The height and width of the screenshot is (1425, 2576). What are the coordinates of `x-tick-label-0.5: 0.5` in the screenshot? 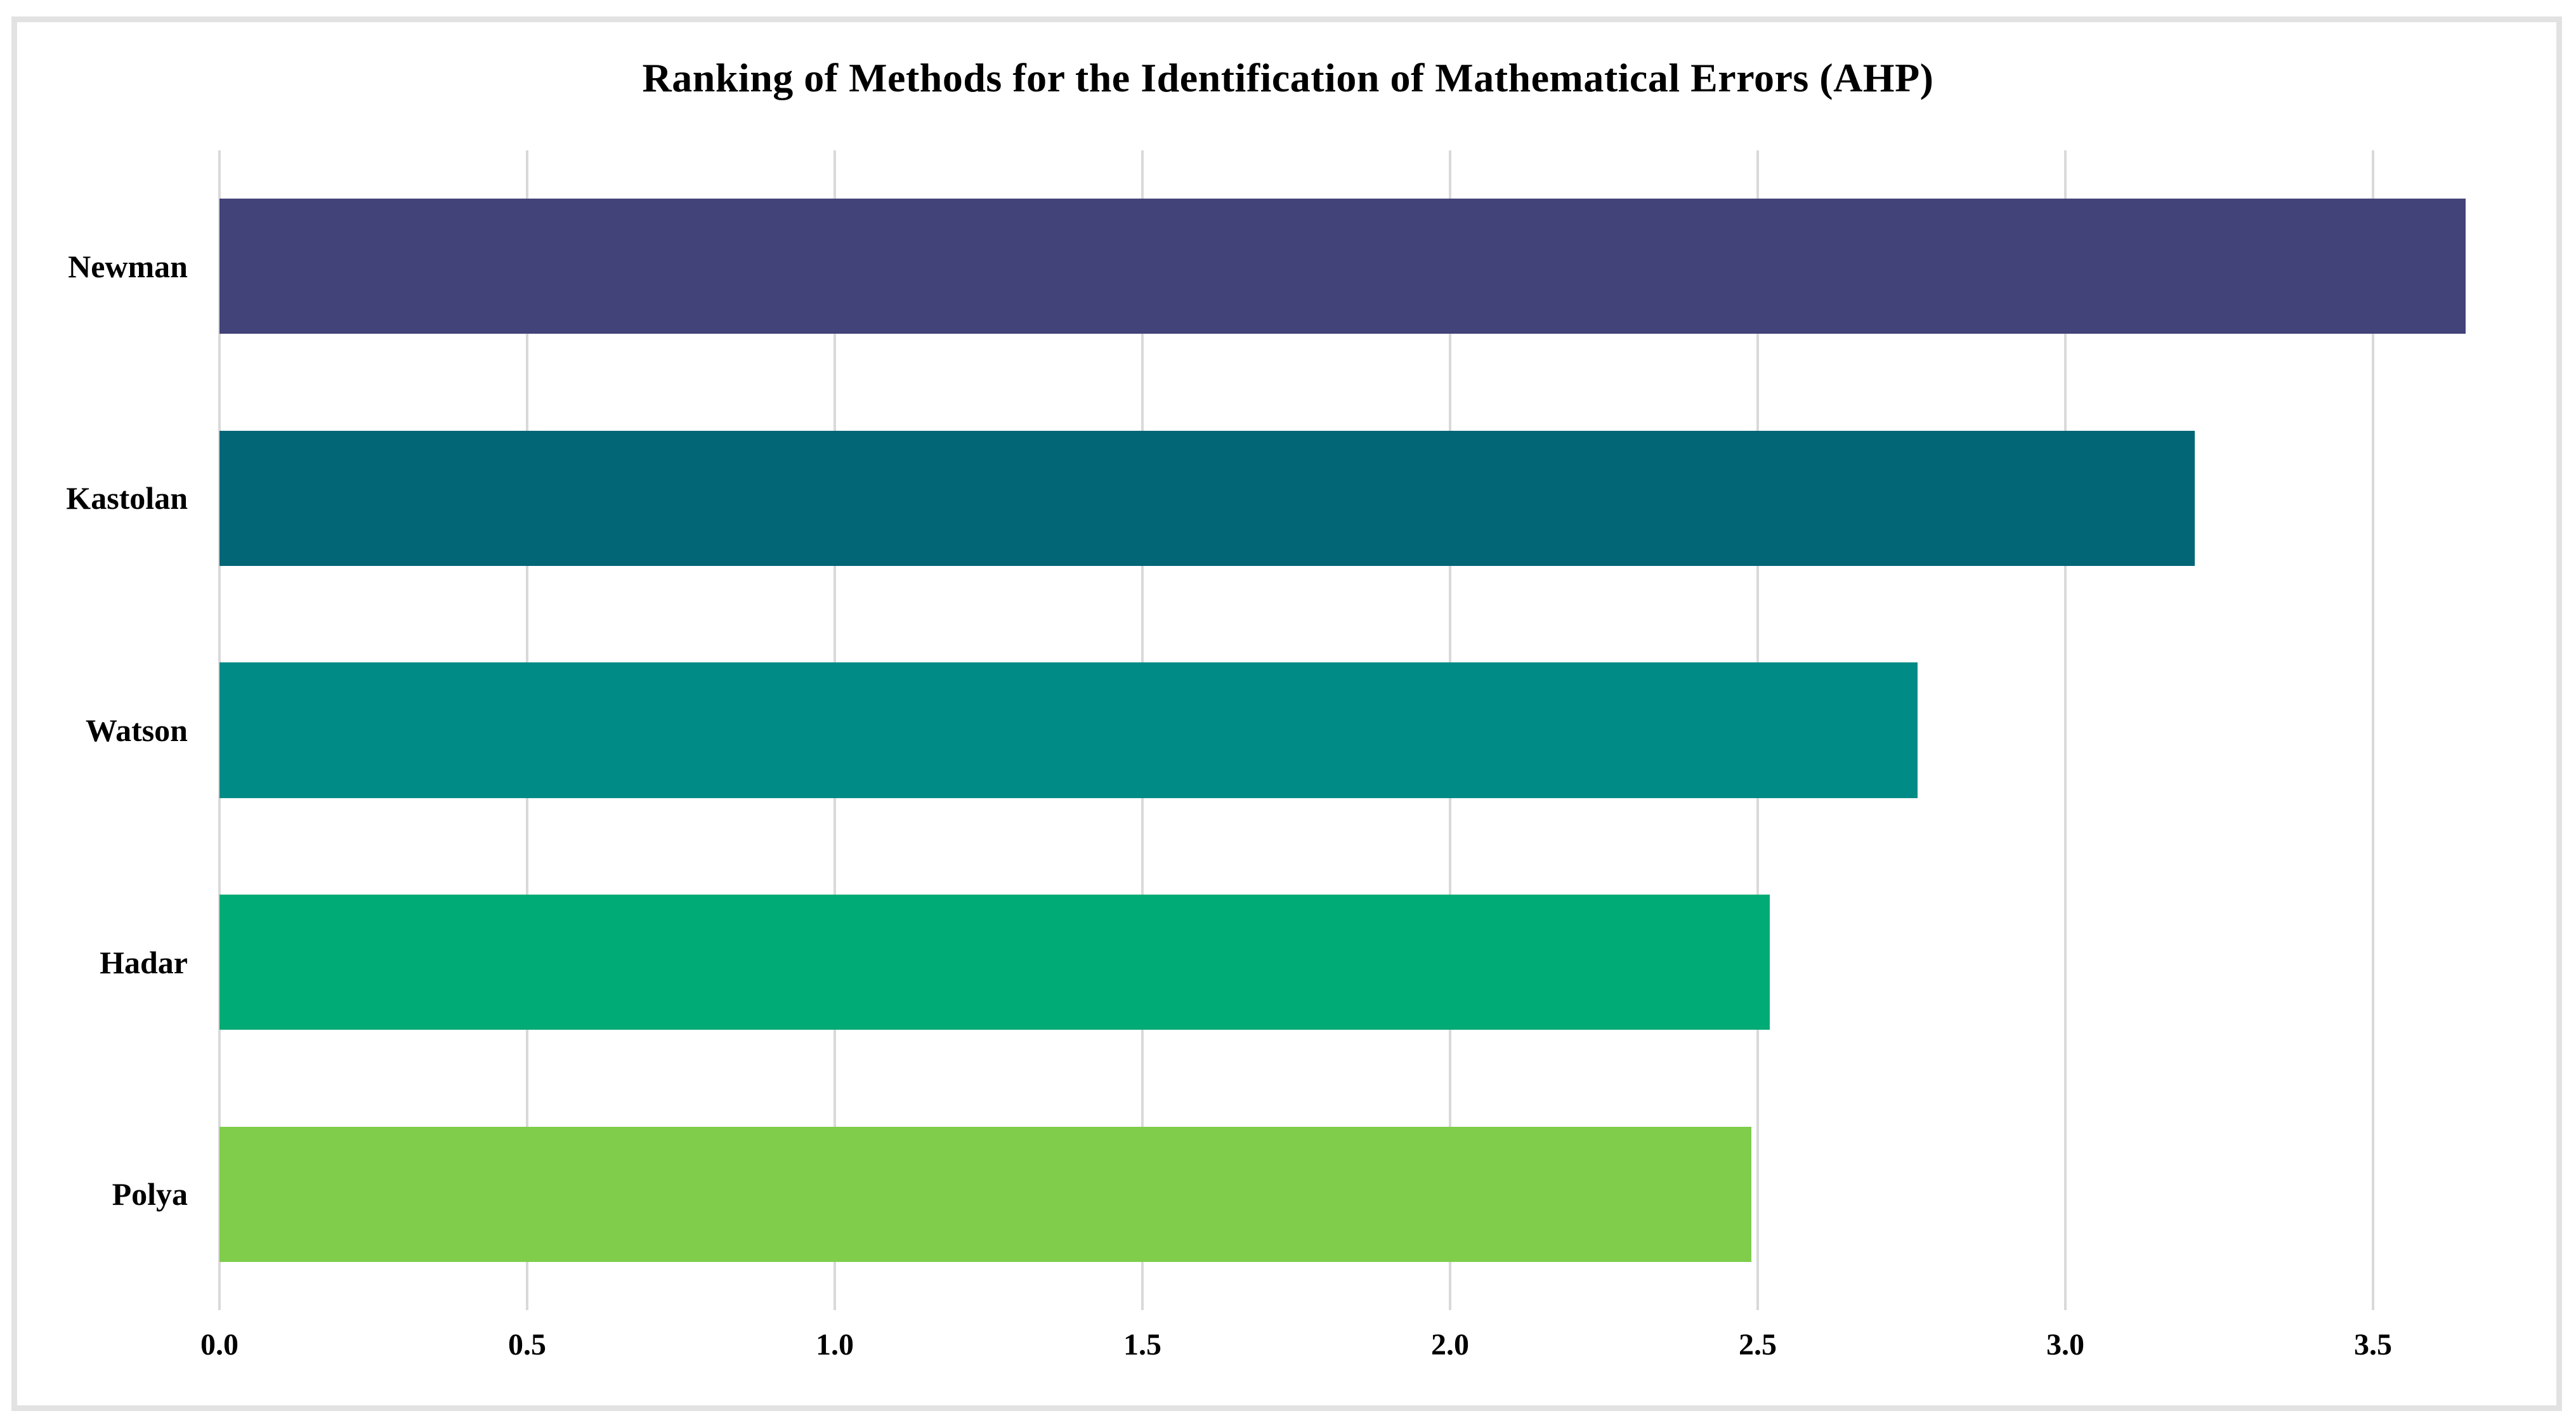 It's located at (527, 1345).